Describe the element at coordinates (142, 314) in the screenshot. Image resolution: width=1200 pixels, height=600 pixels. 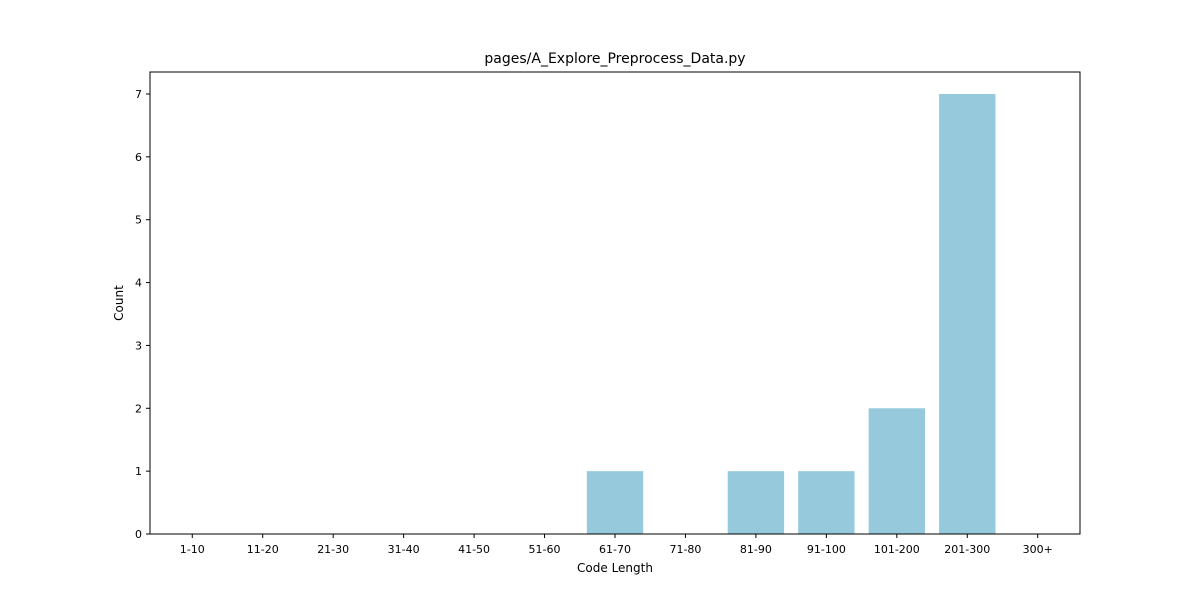
I see `y-axis-ticks: 0 1 2 3 4 5 6 7` at that location.